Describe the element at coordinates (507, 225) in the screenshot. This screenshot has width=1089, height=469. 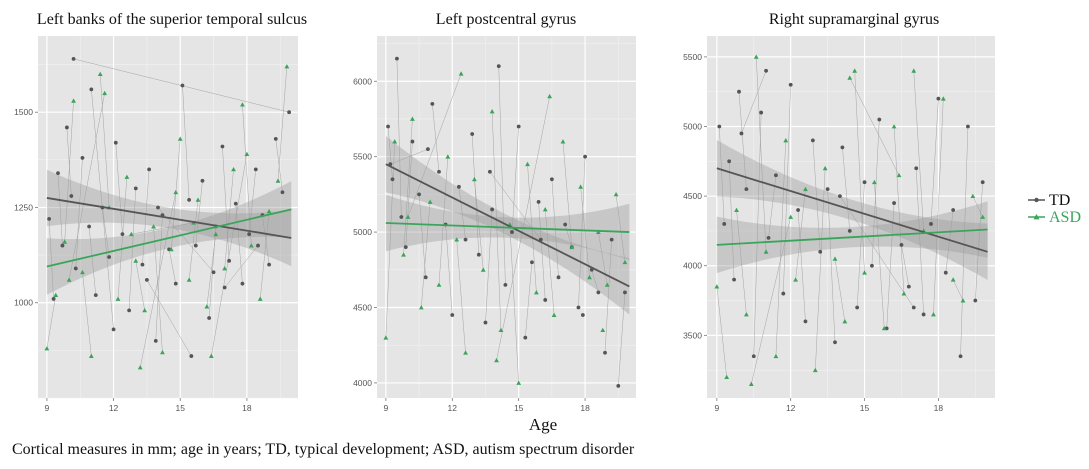
I see `trend-line-td` at that location.